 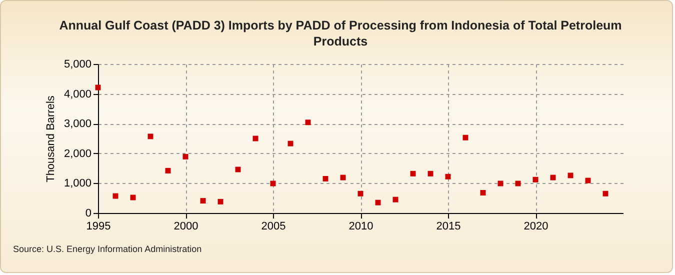 What do you see at coordinates (78, 124) in the screenshot?
I see `y-tick-label: 3,000` at bounding box center [78, 124].